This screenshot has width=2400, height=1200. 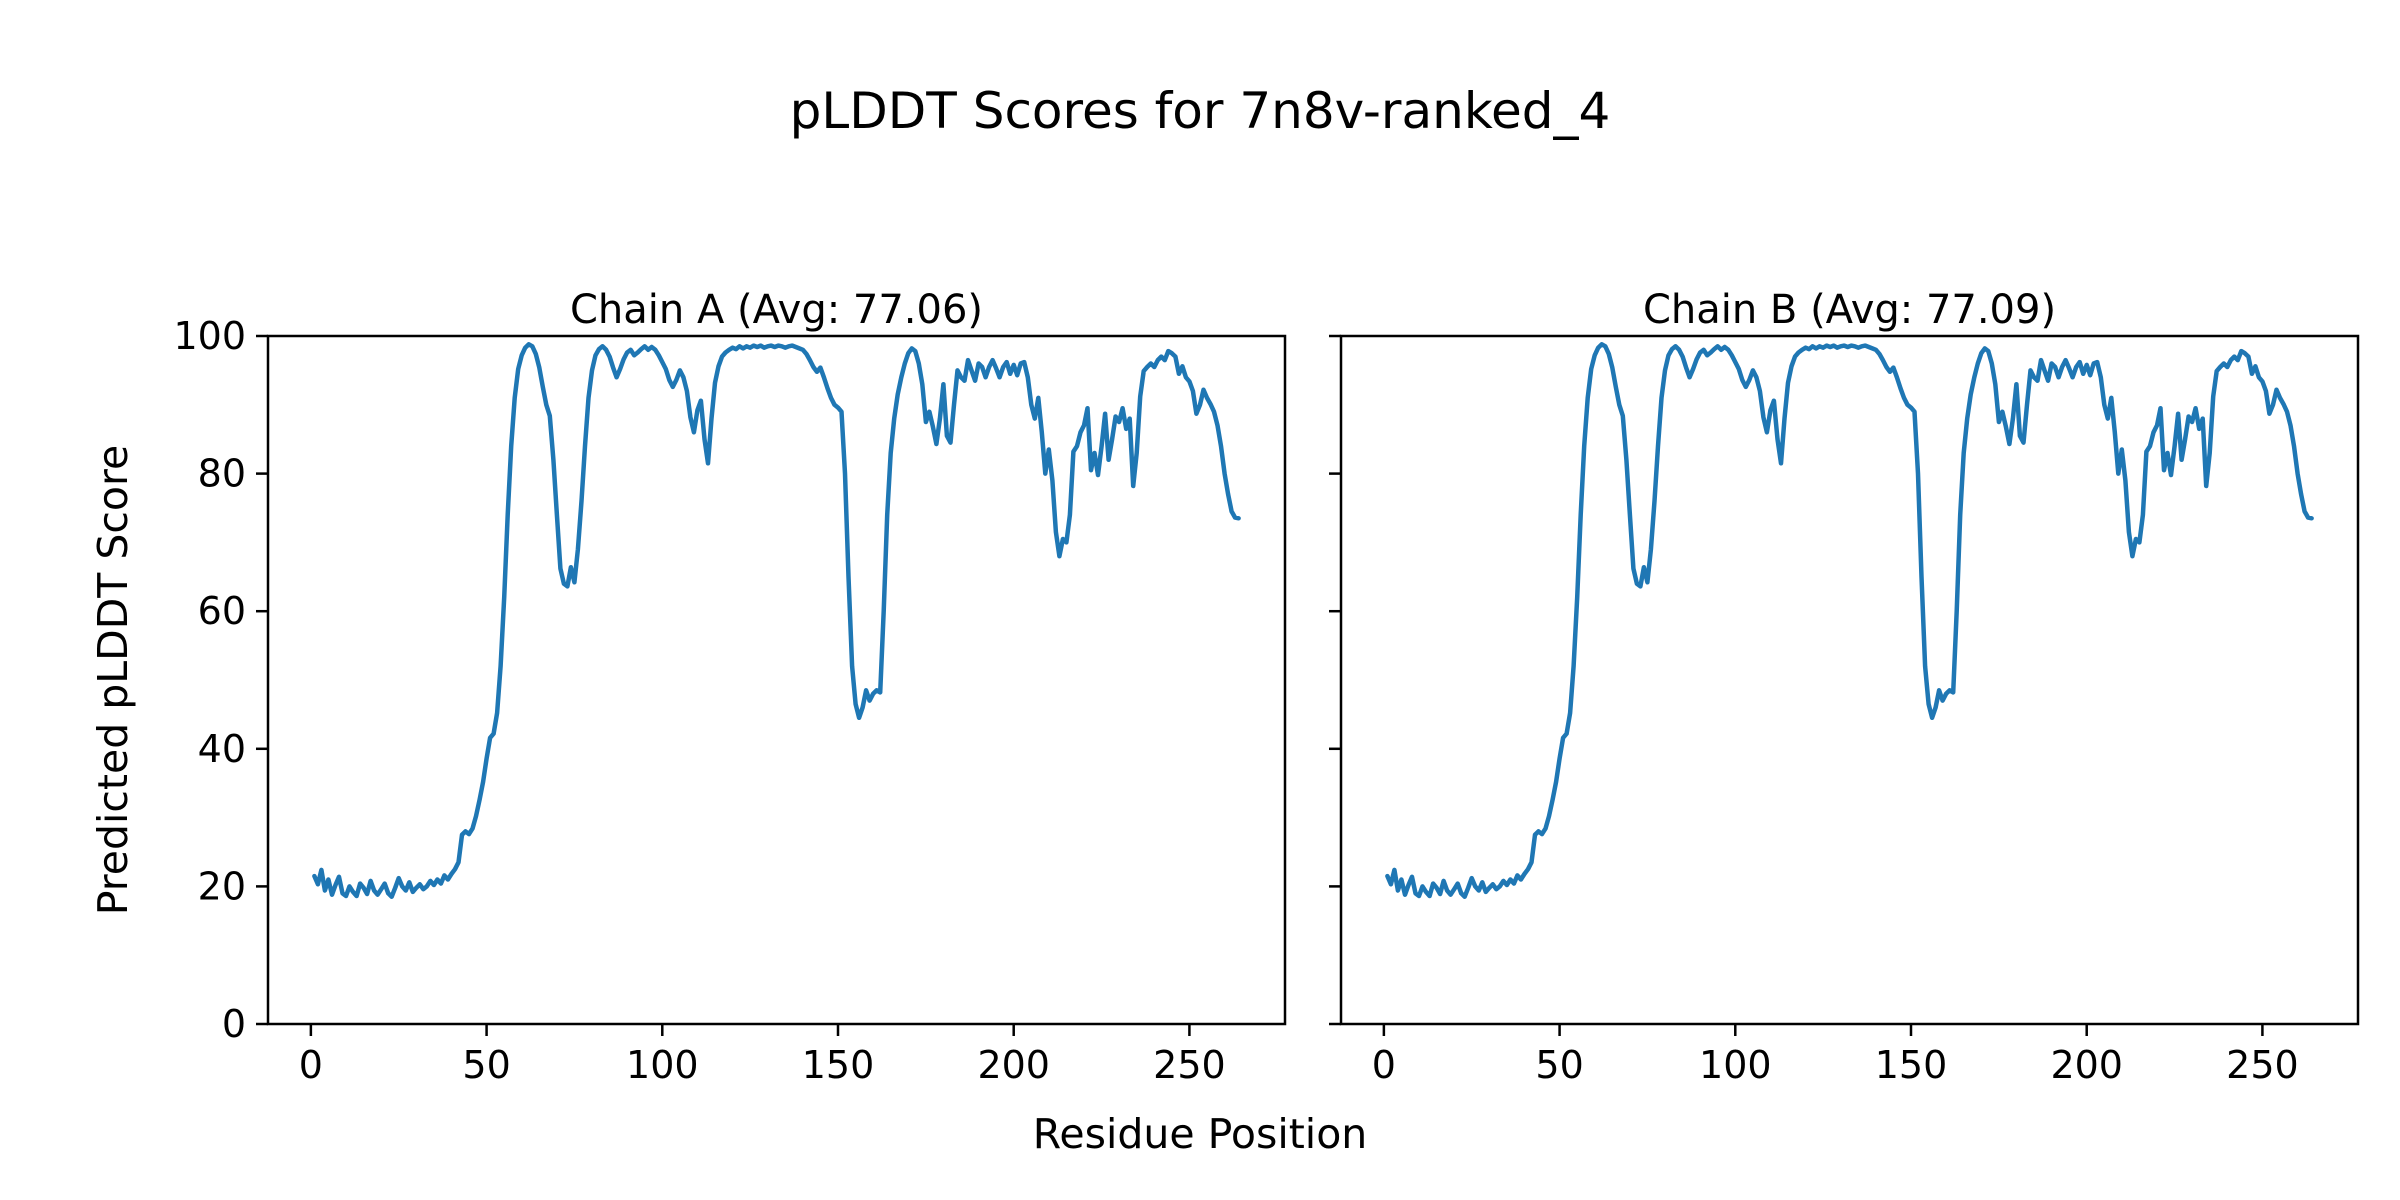 What do you see at coordinates (222, 474) in the screenshot?
I see `y-tick-label: 80` at bounding box center [222, 474].